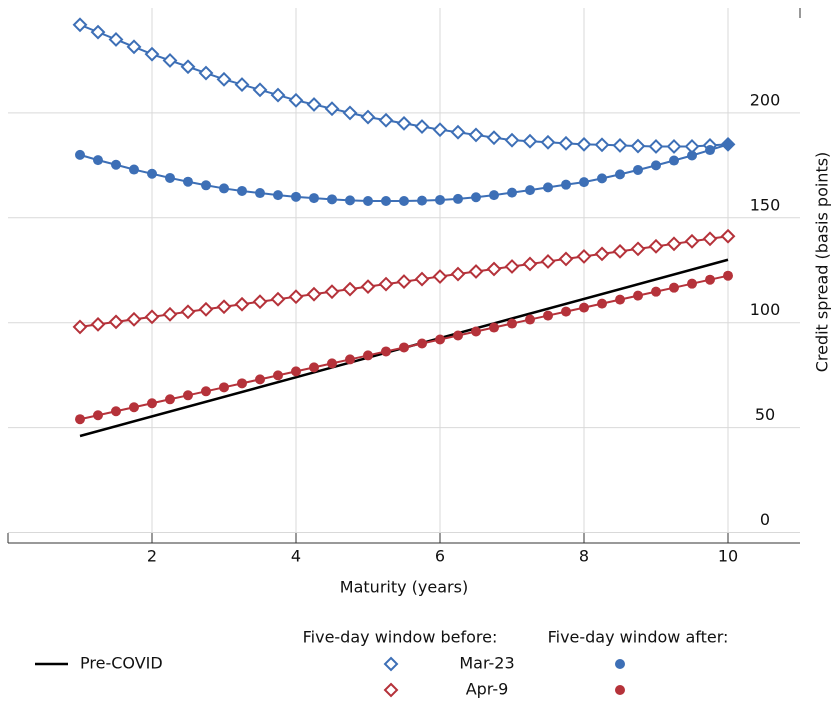 The width and height of the screenshot is (836, 702). What do you see at coordinates (728, 556) in the screenshot?
I see `x-tick-label: 10` at bounding box center [728, 556].